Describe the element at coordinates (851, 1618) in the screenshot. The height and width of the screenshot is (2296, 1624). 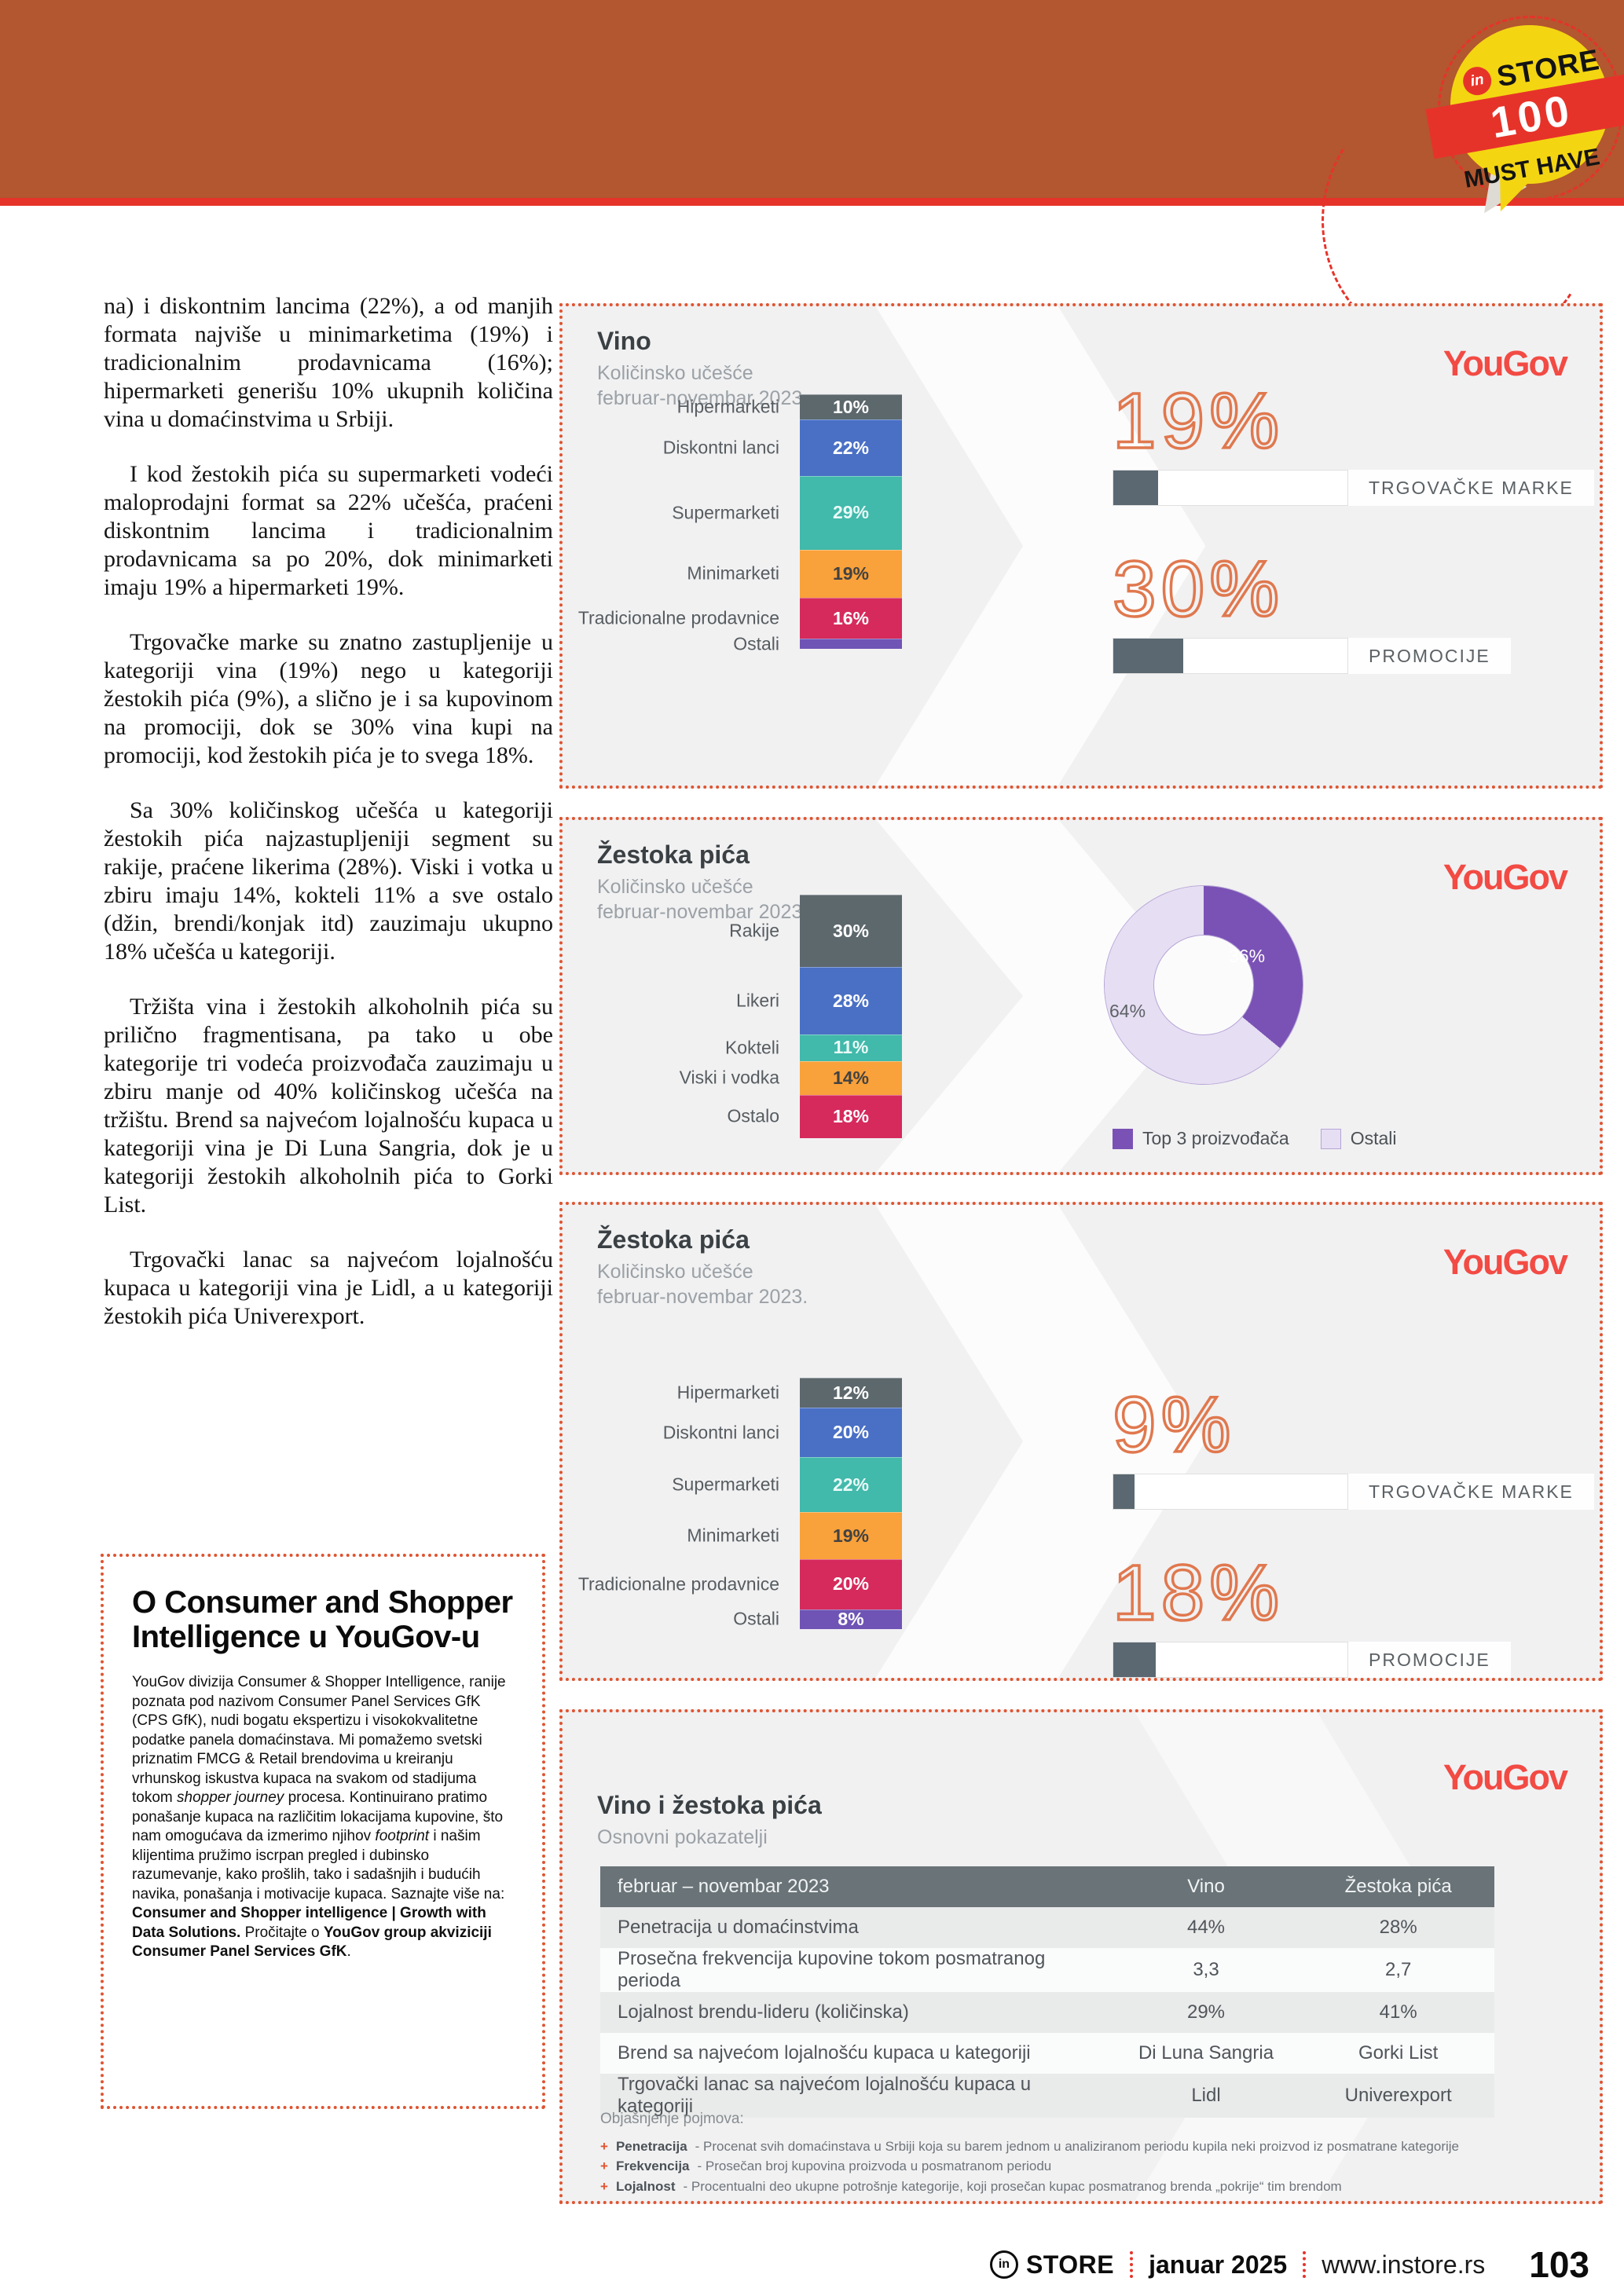
I see `bar-segment-value: 8%` at that location.